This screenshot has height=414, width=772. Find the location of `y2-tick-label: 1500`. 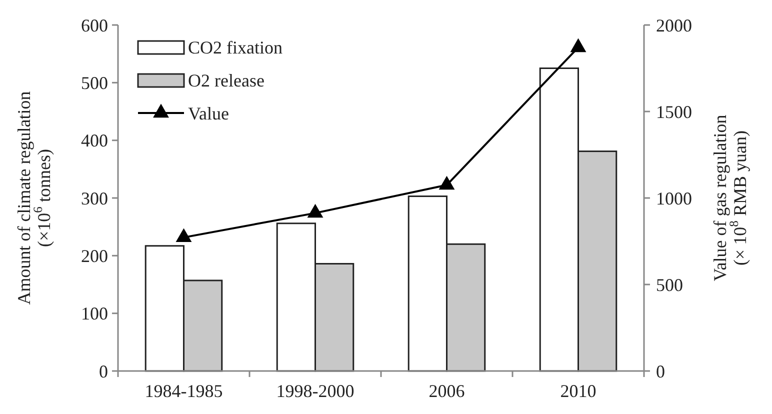

y2-tick-label: 1500 is located at coordinates (674, 112).